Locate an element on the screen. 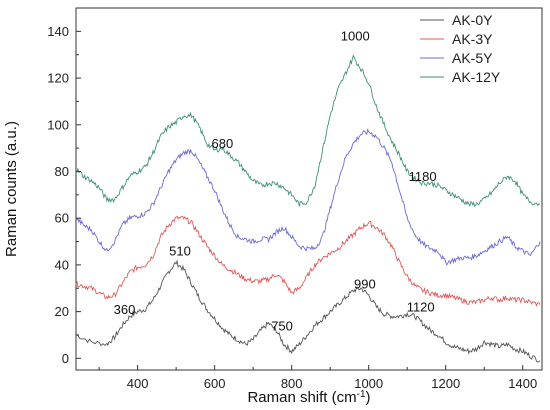  peak-annotation: 990 is located at coordinates (365, 283).